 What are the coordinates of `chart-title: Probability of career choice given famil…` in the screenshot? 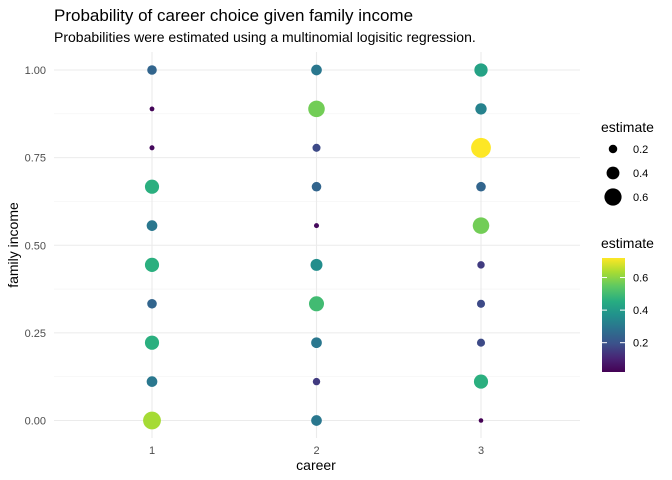 It's located at (233, 15).